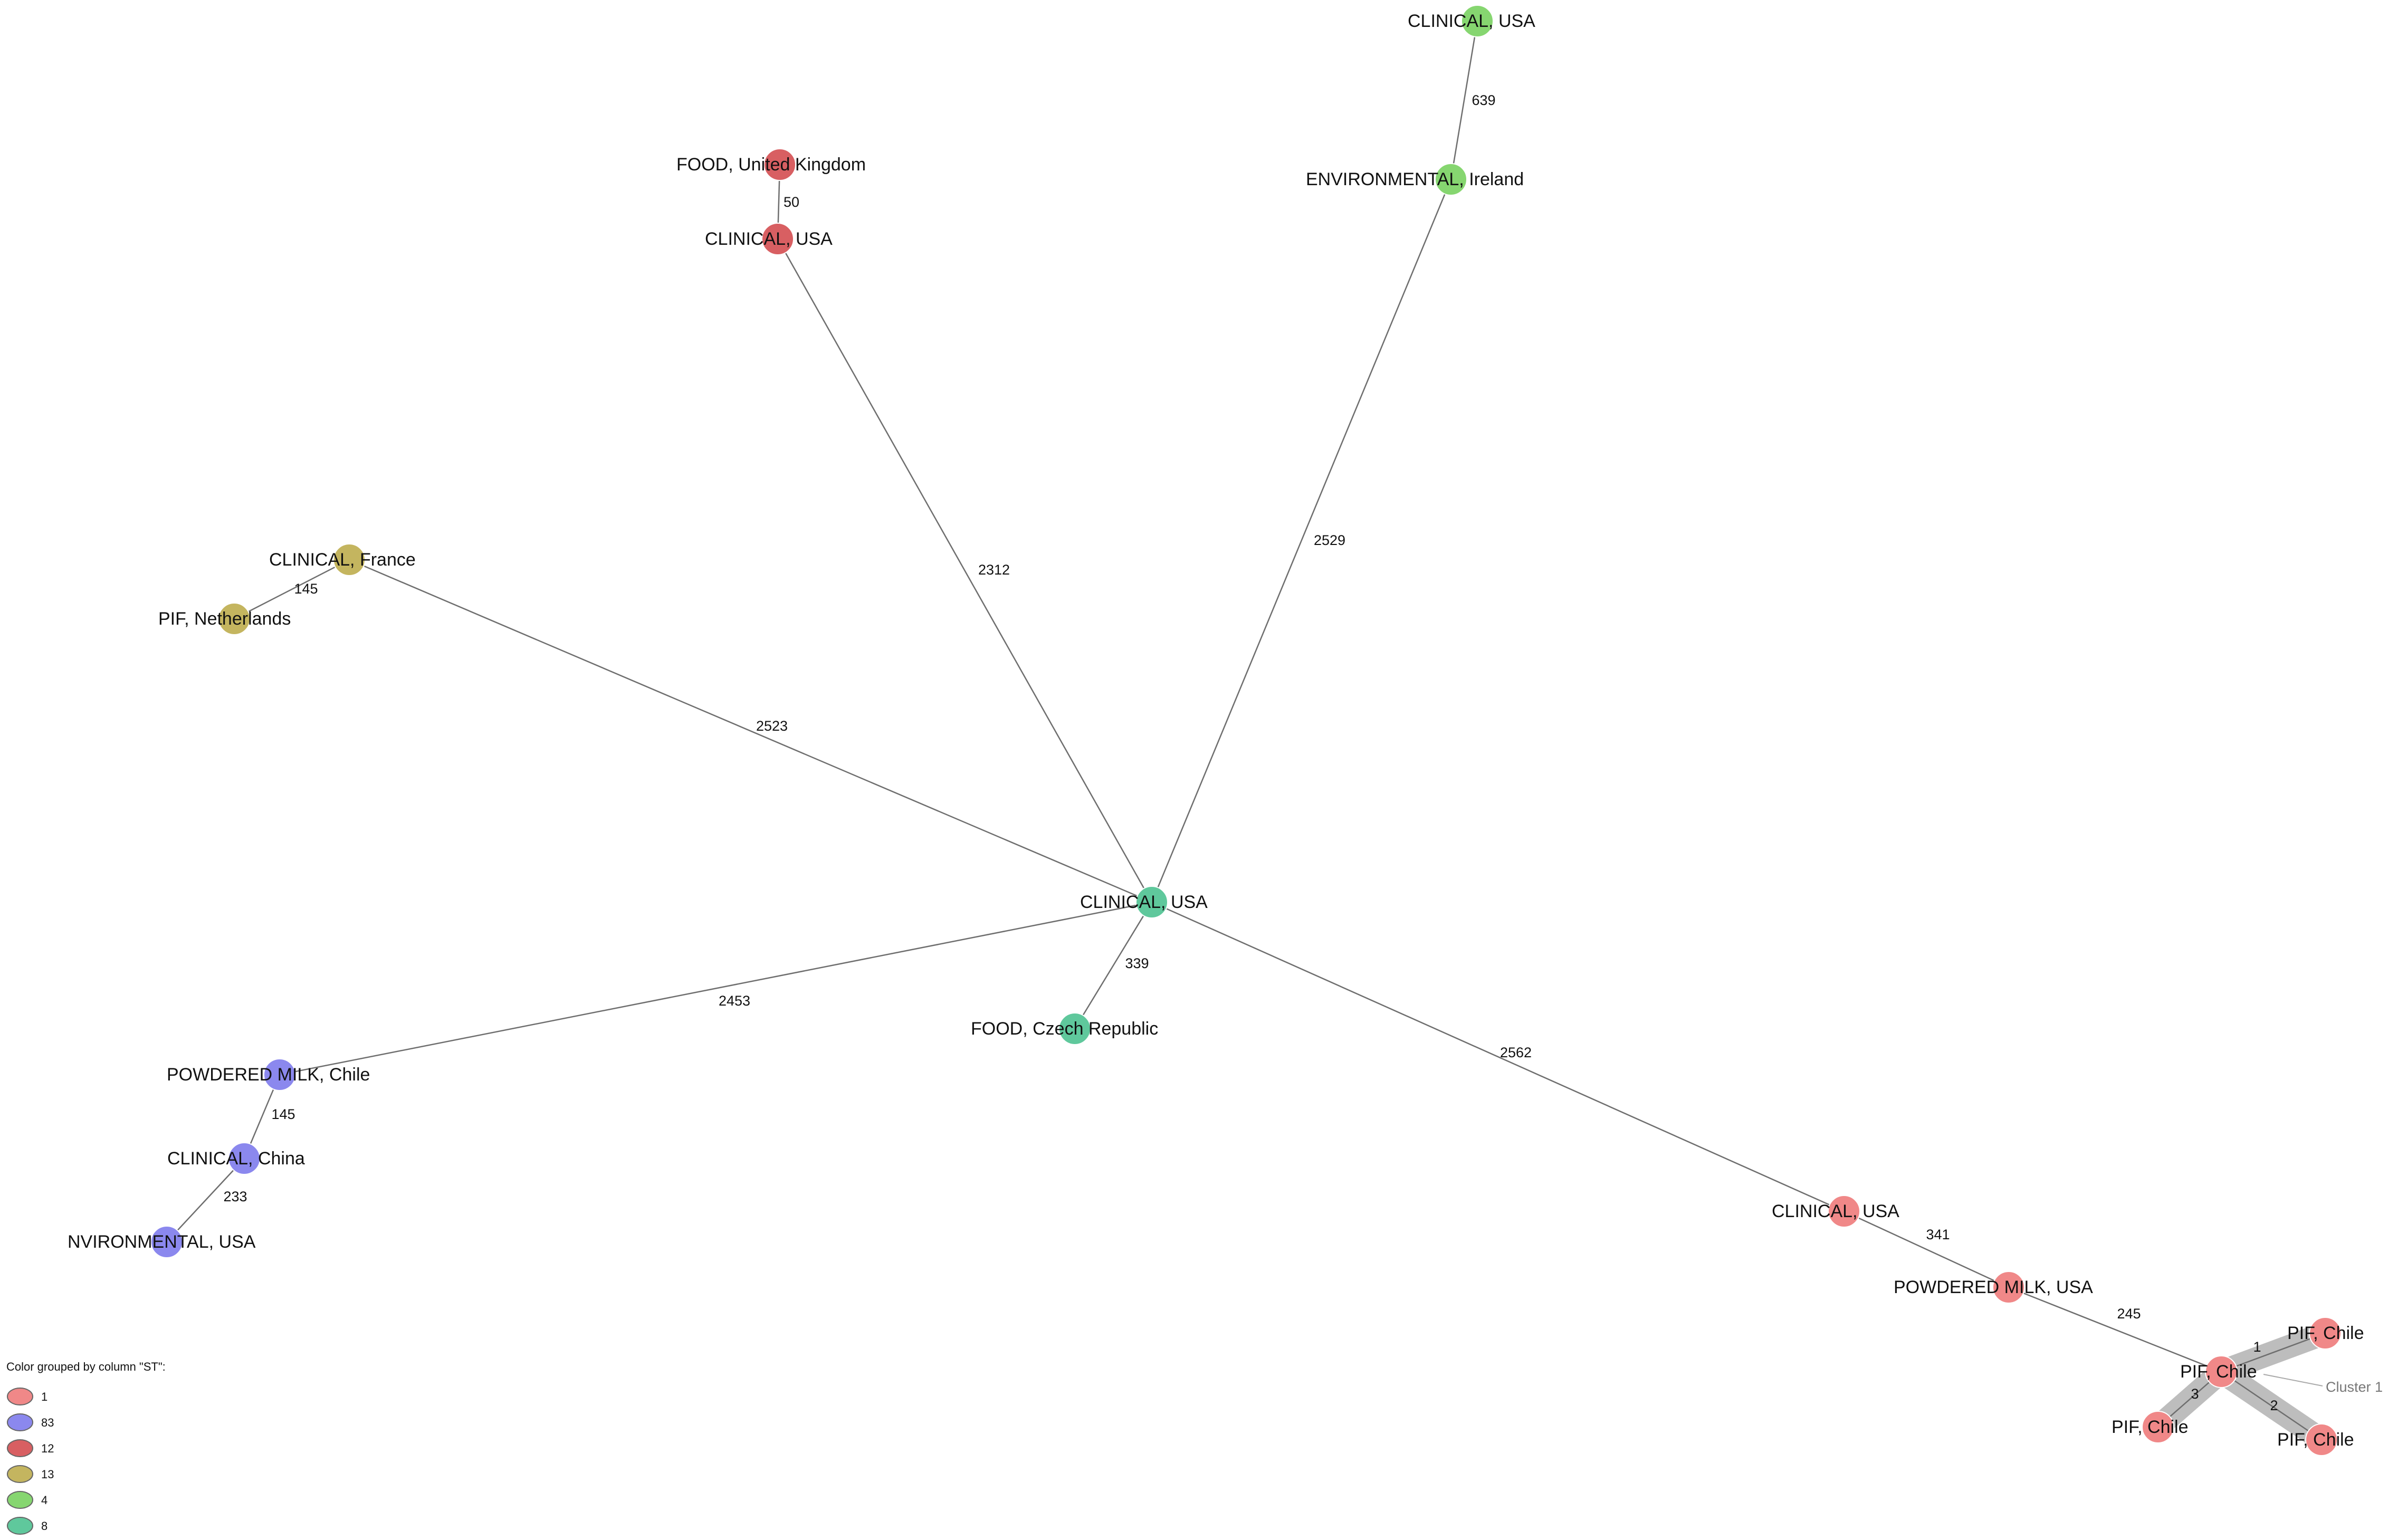 The width and height of the screenshot is (2407, 1540). Describe the element at coordinates (44, 1526) in the screenshot. I see `legend-entry-label: 8` at that location.